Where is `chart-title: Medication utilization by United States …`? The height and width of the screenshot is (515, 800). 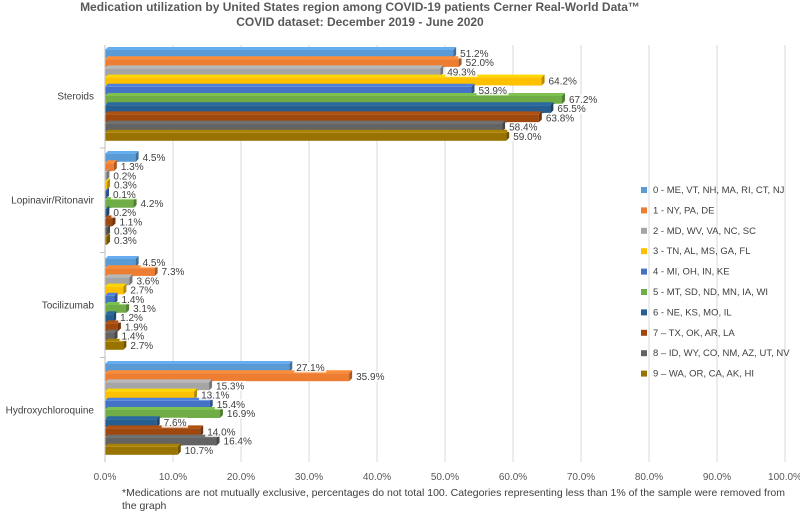 chart-title: Medication utilization by United States … is located at coordinates (360, 14).